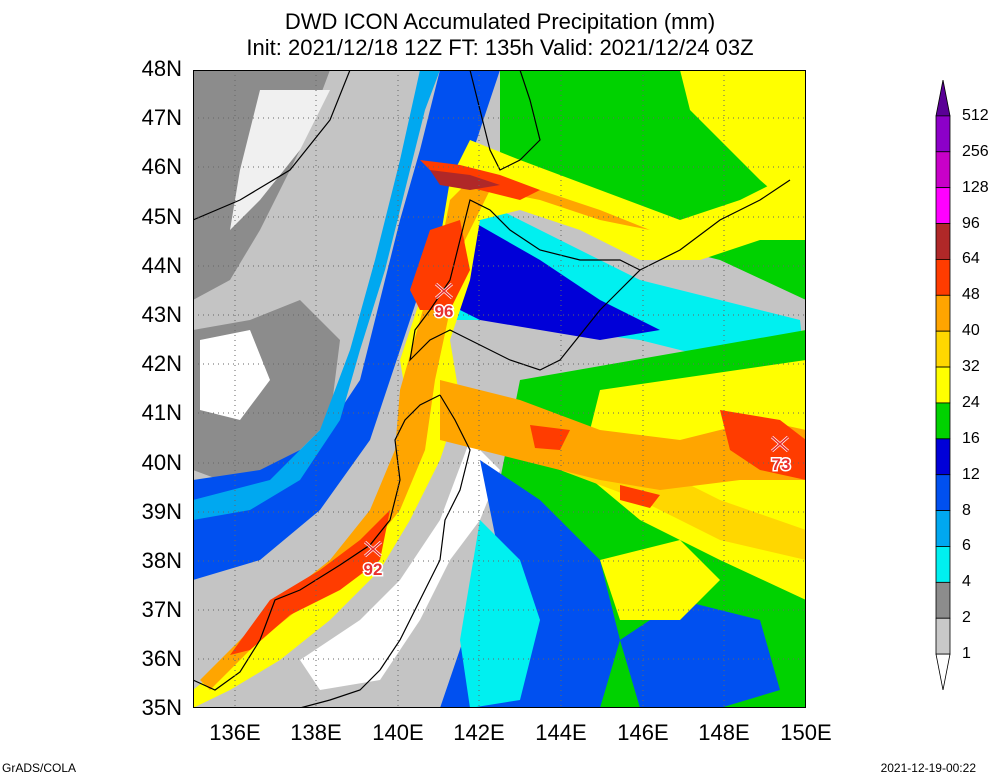  I want to click on footer-timestamp: 2021-12-19-00:22, so click(928, 768).